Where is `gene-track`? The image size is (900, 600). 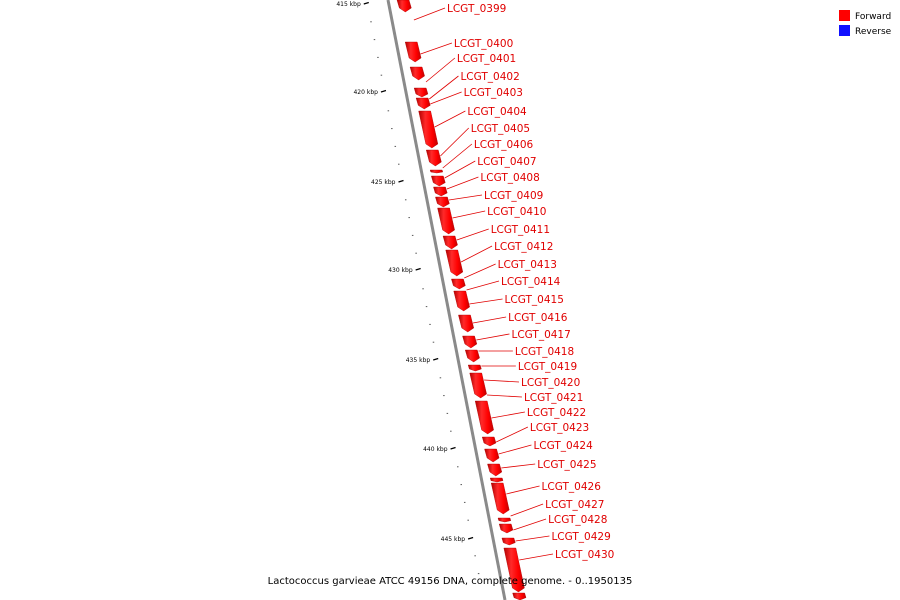
gene-track is located at coordinates (461, 300).